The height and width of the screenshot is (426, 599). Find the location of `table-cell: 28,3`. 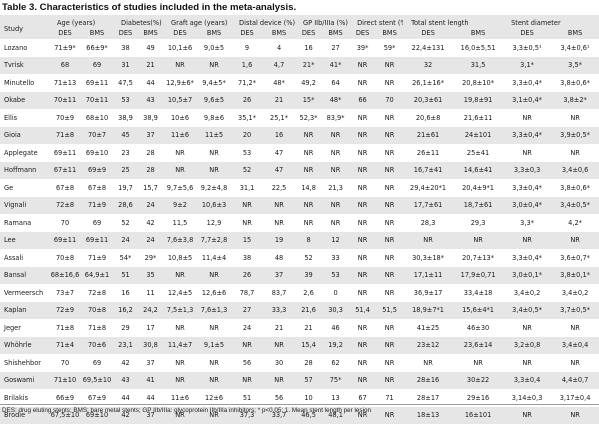

table-cell: 28,3 is located at coordinates (428, 222).